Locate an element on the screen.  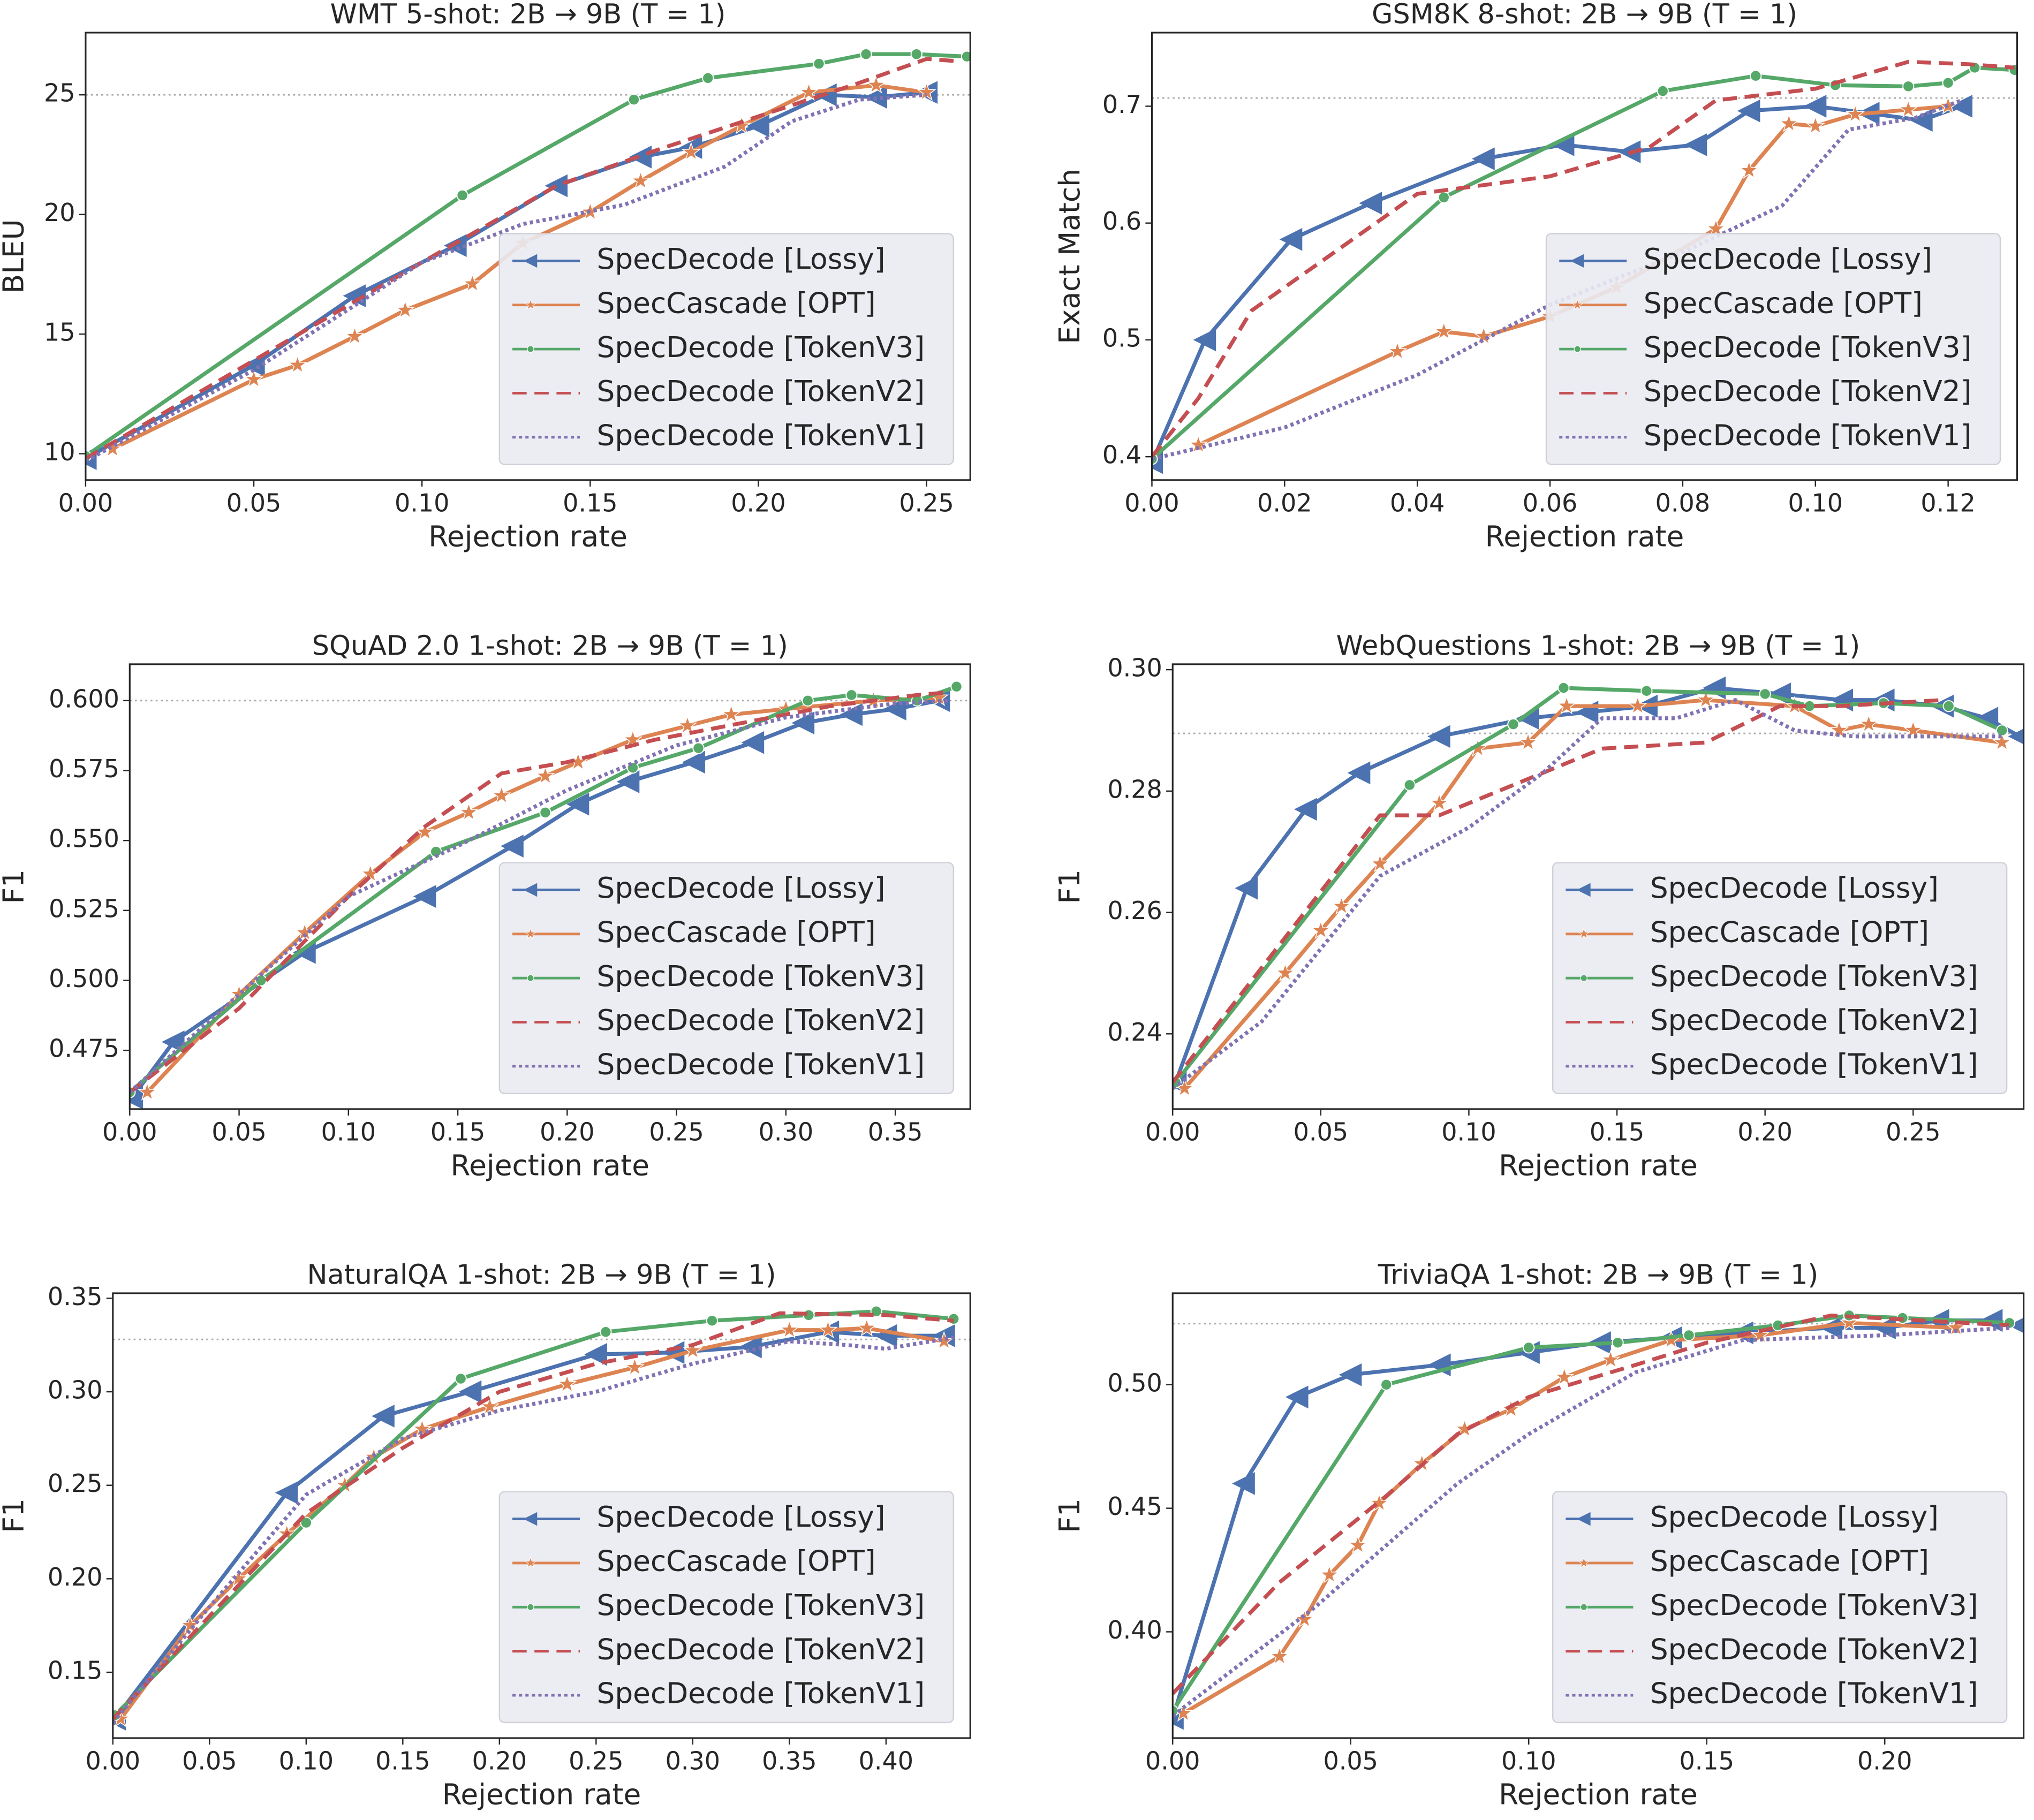
x-tick-label: 0.04 is located at coordinates (1417, 502).